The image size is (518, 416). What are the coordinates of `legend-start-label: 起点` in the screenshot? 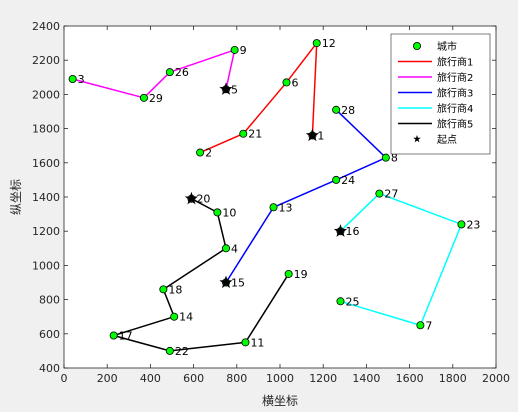 It's located at (447, 140).